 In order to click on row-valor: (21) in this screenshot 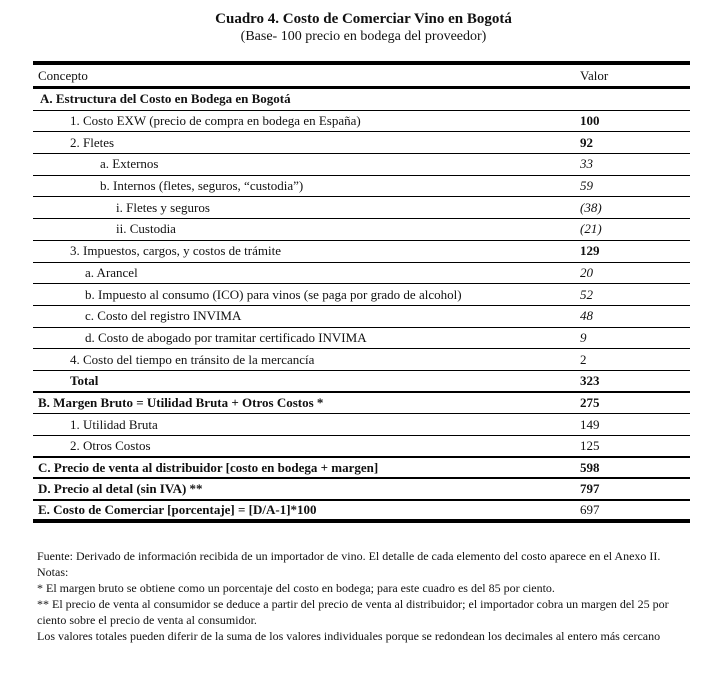, I will do `click(591, 229)`.